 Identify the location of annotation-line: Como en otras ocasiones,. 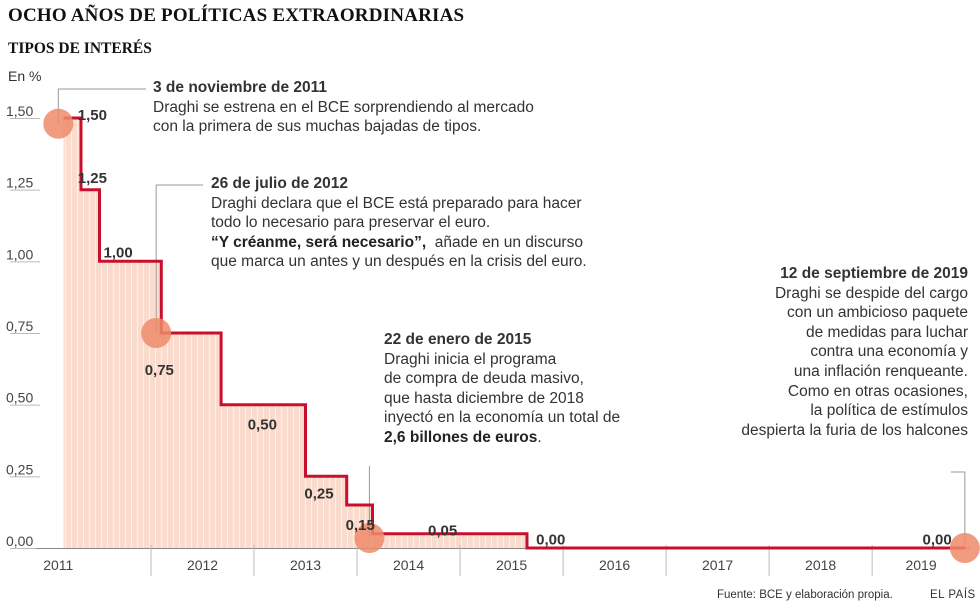
(877, 391).